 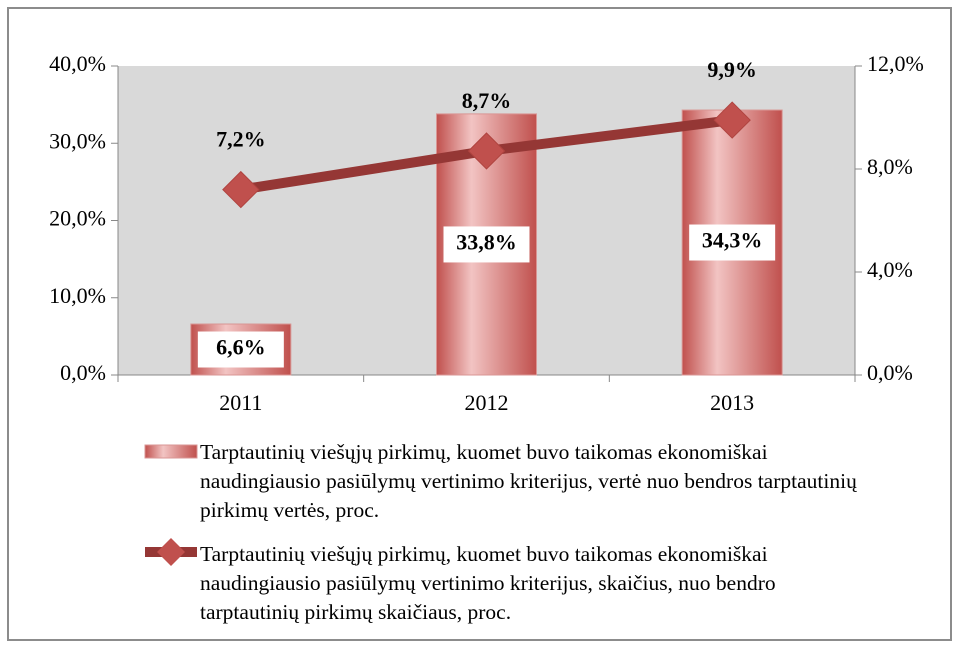 What do you see at coordinates (487, 402) in the screenshot?
I see `x-tick-label: 2012` at bounding box center [487, 402].